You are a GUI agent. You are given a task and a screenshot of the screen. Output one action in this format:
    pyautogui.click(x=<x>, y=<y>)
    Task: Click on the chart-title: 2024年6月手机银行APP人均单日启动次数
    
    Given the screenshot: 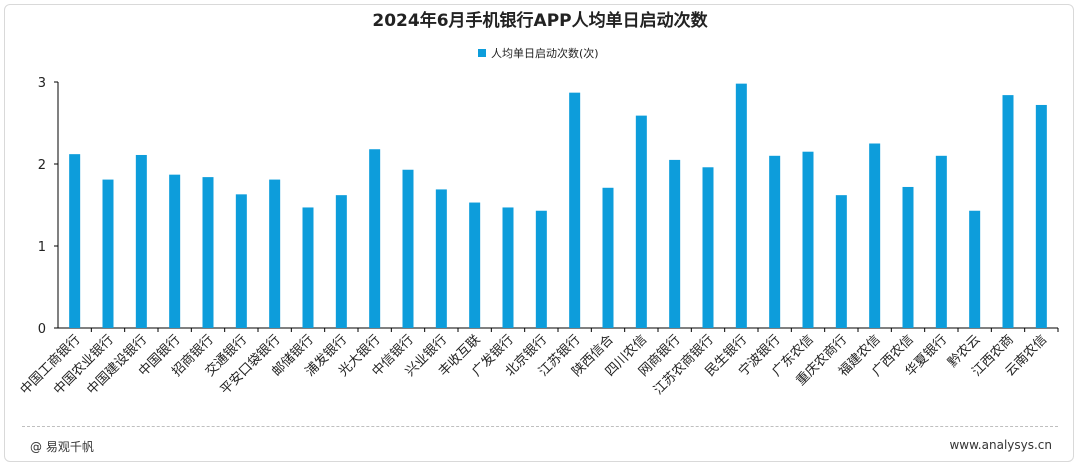 What is the action you would take?
    pyautogui.click(x=540, y=20)
    